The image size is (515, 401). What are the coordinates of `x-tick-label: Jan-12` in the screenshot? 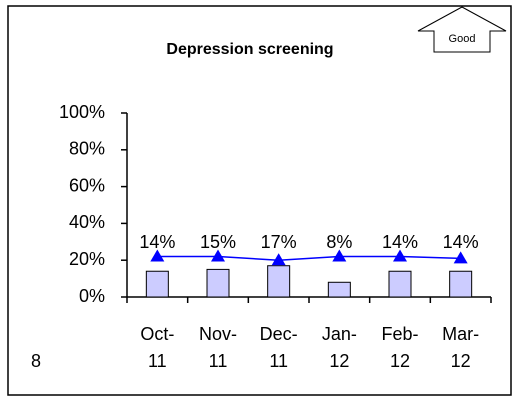 It's located at (339, 347).